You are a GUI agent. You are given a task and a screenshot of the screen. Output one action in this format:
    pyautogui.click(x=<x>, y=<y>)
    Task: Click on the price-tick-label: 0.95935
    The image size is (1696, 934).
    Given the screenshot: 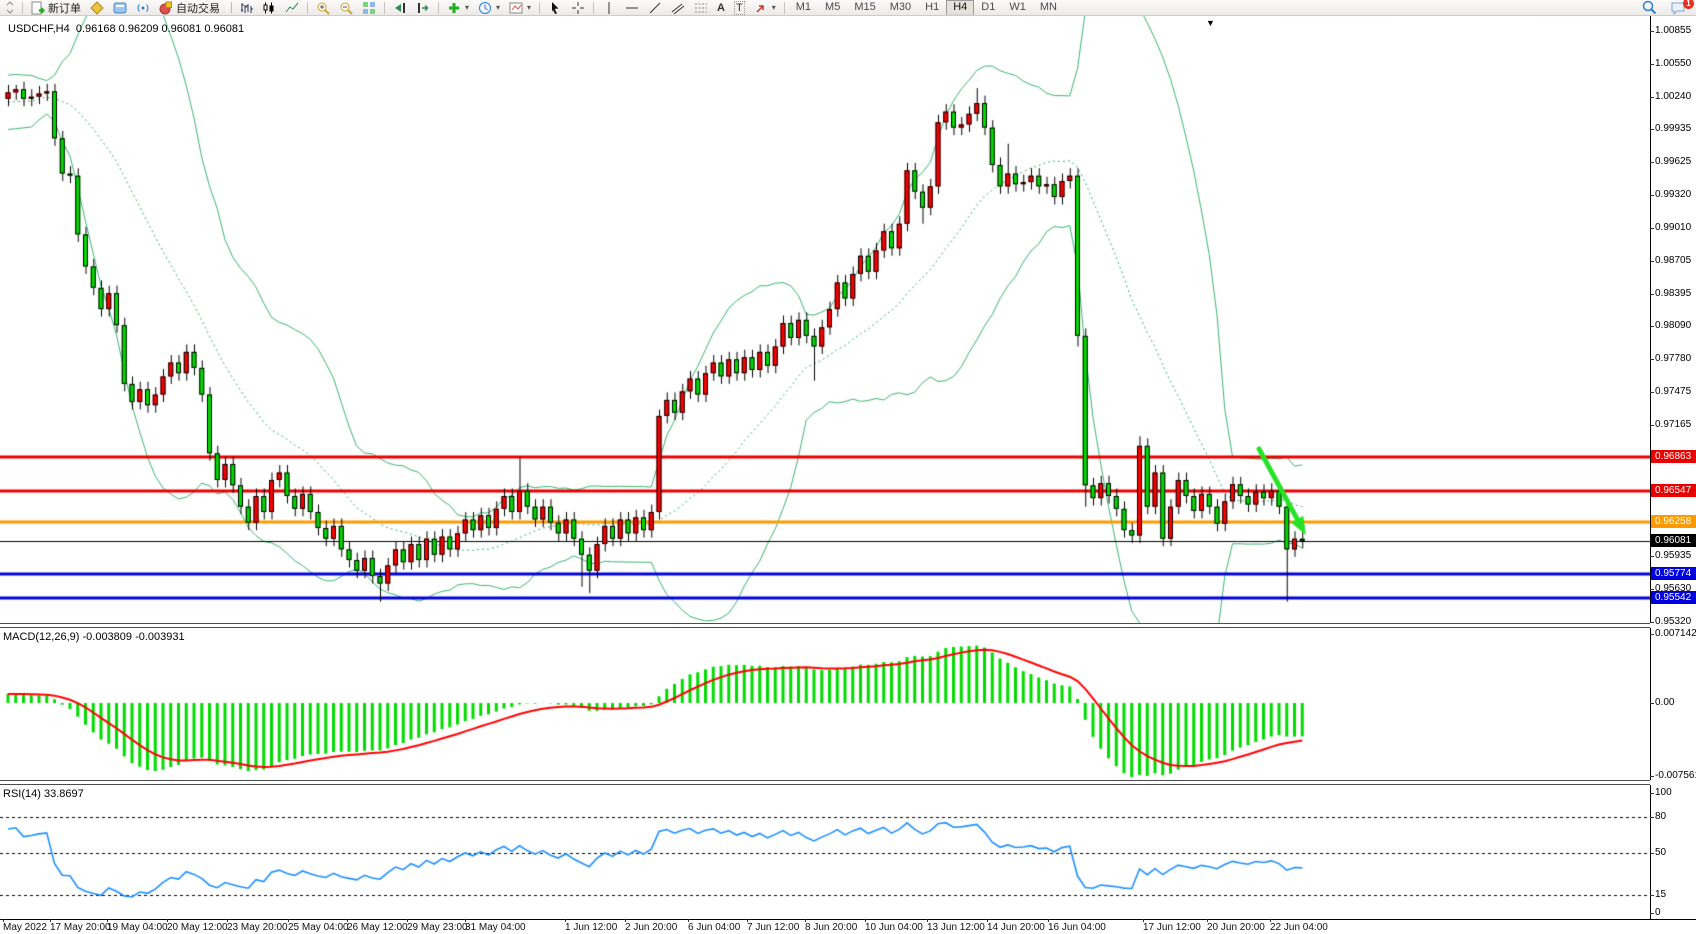 What is the action you would take?
    pyautogui.click(x=1670, y=556)
    